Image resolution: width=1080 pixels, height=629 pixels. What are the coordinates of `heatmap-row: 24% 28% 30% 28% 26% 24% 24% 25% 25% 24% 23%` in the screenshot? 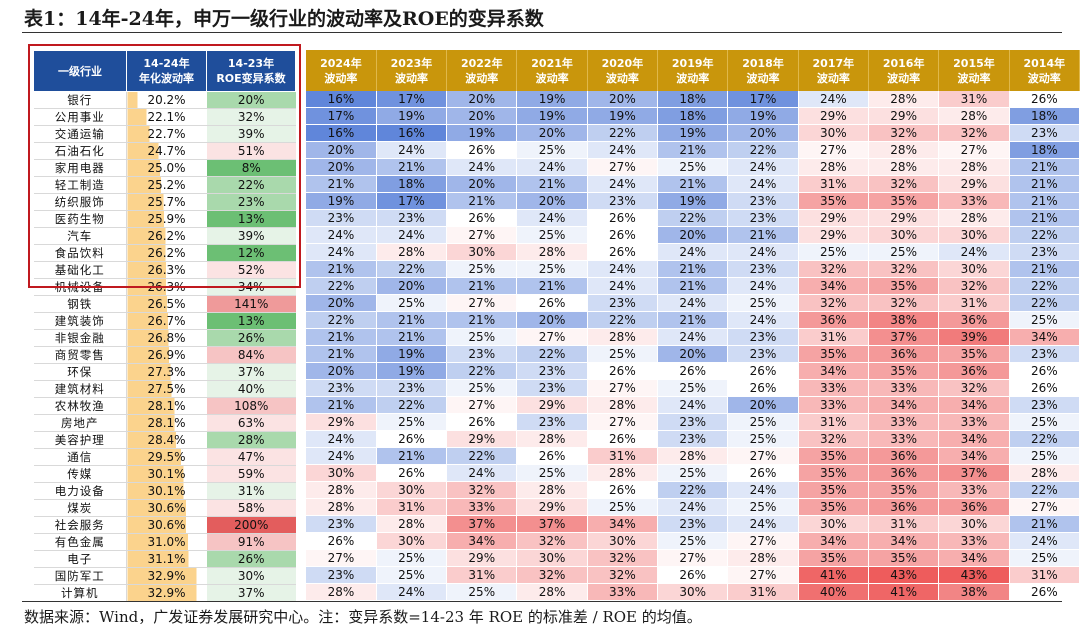 It's located at (693, 252).